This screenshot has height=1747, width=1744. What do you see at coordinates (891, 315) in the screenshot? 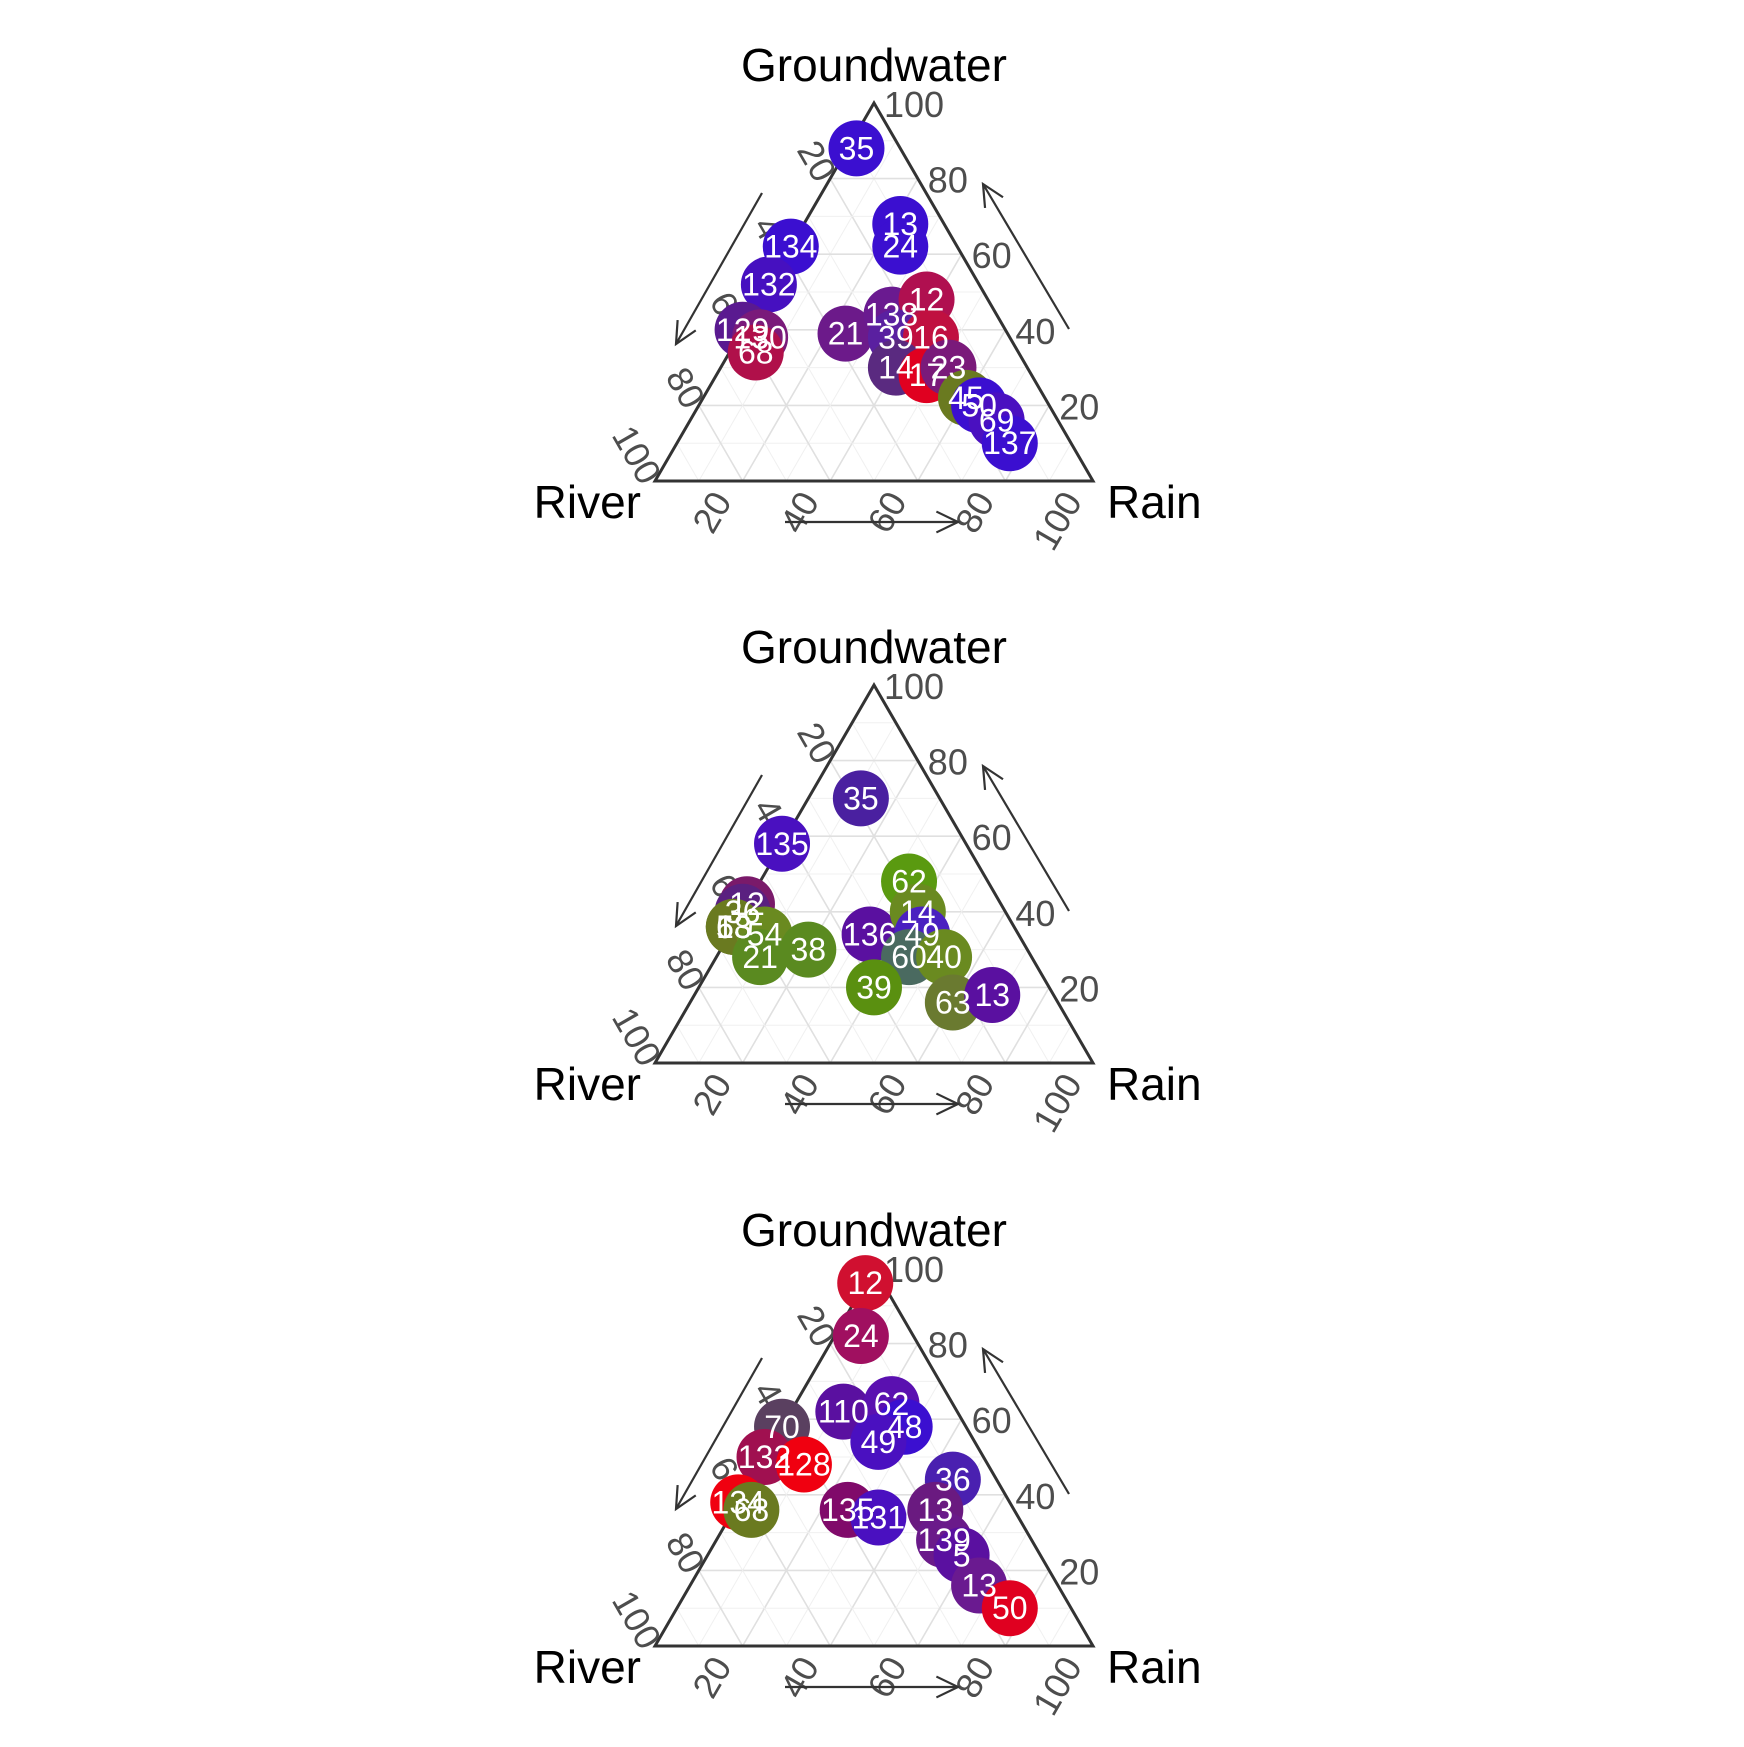
I see `point-label: 138` at bounding box center [891, 315].